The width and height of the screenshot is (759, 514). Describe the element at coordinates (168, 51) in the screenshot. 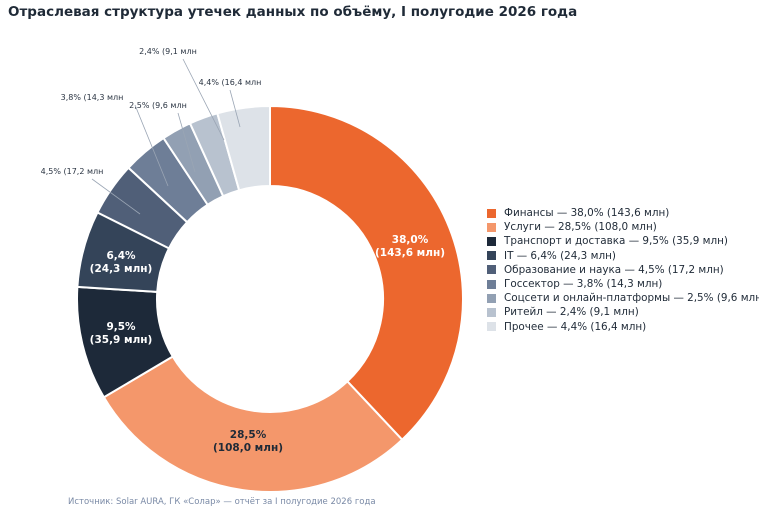

I see `slice-label-ритейл: 2,4% (9,1 млн` at that location.